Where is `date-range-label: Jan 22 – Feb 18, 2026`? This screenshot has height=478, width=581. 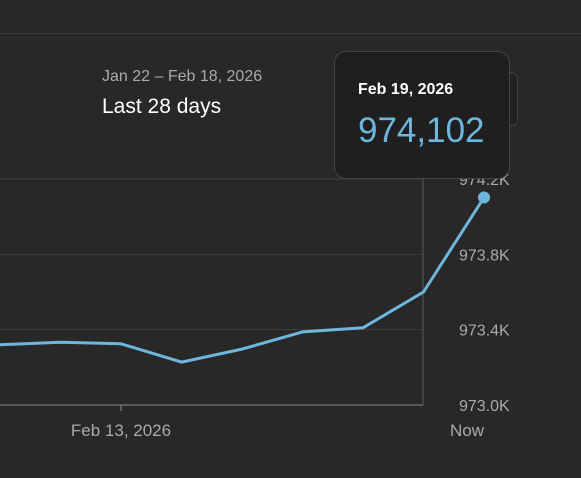
date-range-label: Jan 22 – Feb 18, 2026 is located at coordinates (182, 76).